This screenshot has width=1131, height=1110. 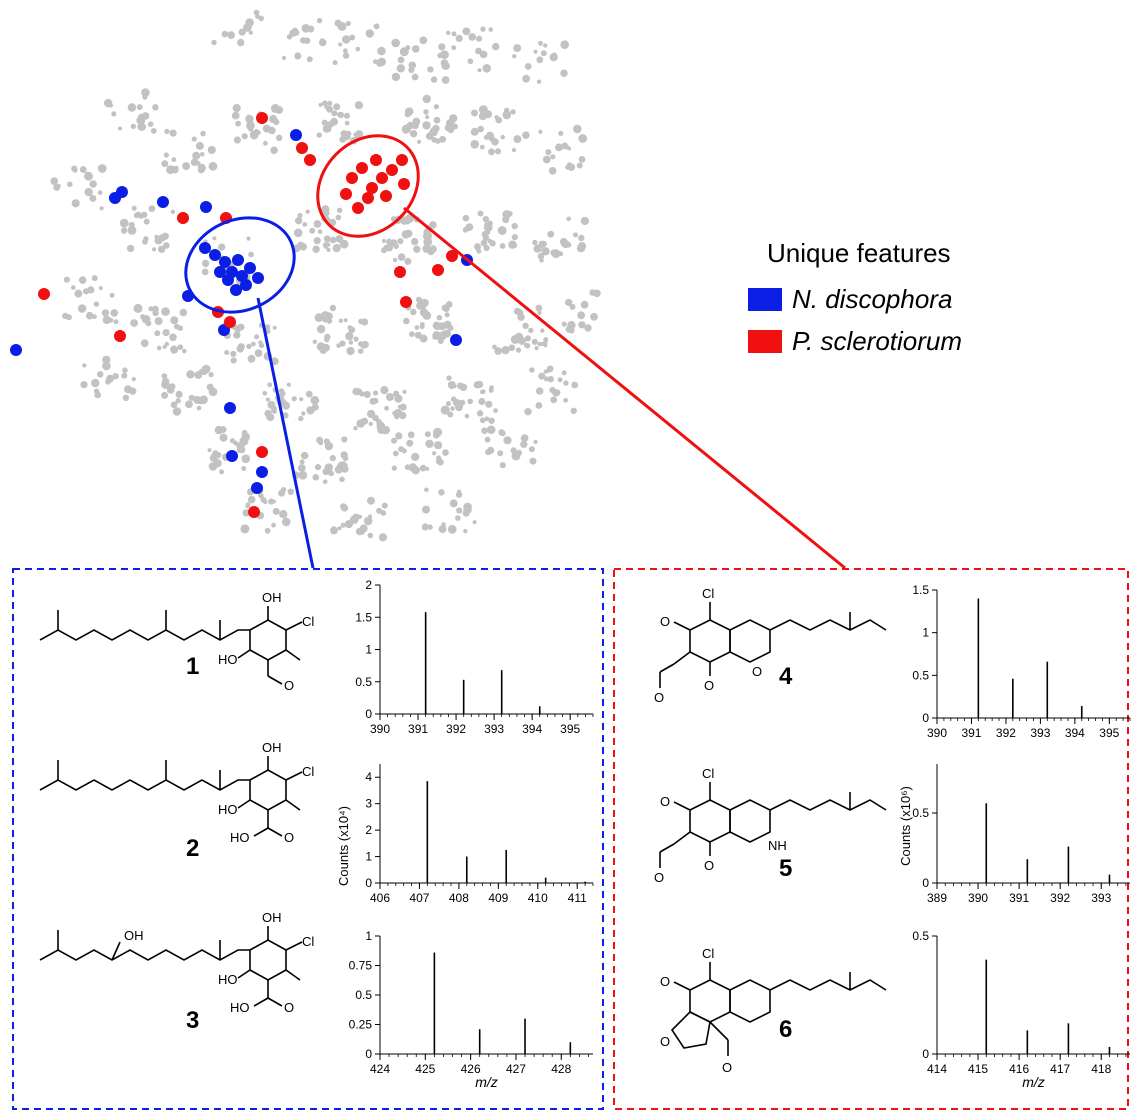 I want to click on x-tick-label-393: 393, so click(x=1101, y=898).